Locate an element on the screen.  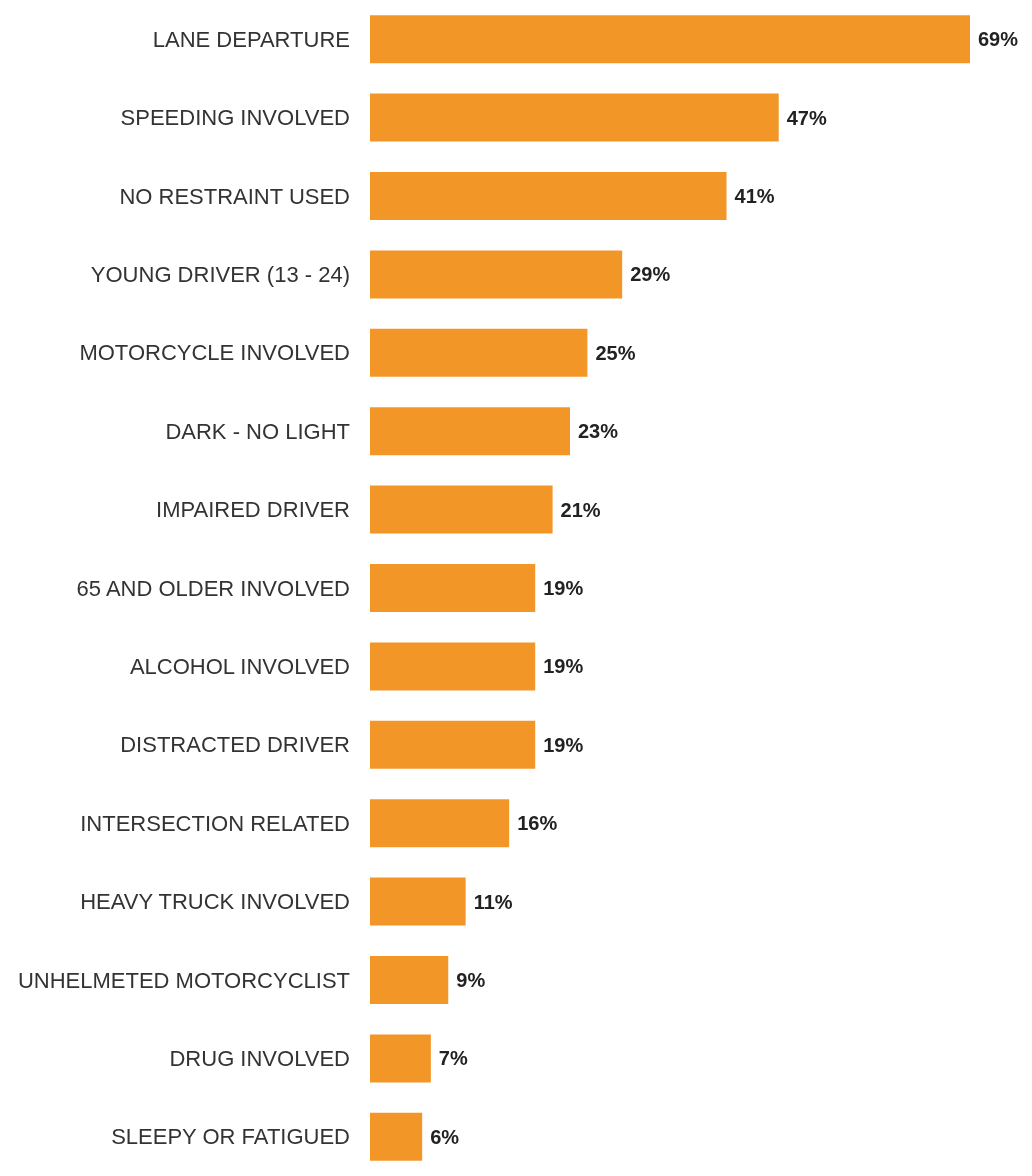
y-tick-label: LANE DEPARTURE is located at coordinates (251, 39).